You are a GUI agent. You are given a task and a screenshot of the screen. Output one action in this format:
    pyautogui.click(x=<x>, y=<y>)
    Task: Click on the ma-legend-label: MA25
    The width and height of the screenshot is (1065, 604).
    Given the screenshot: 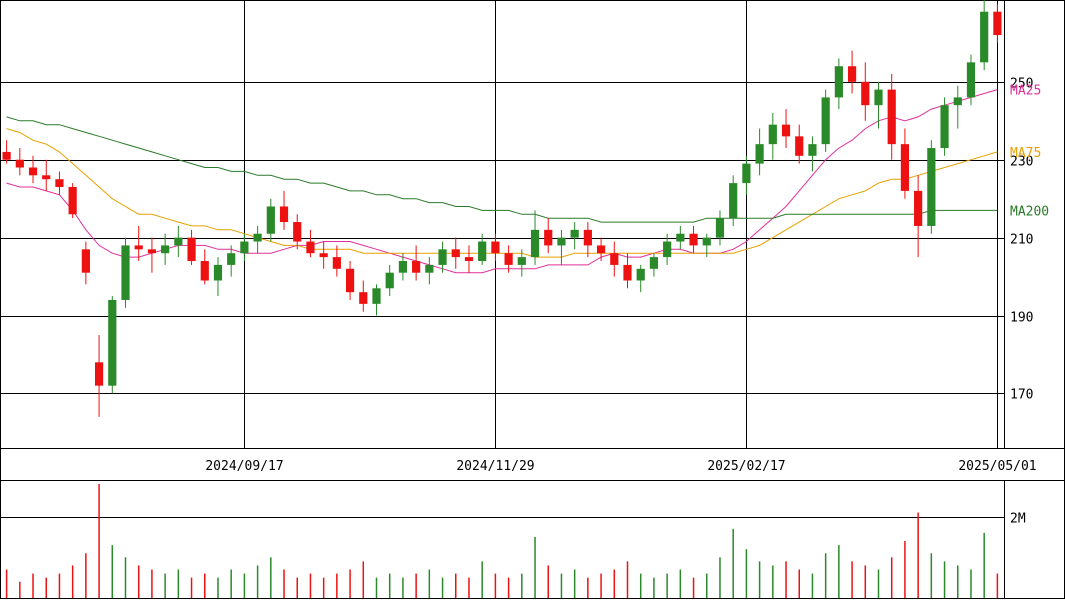 What is the action you would take?
    pyautogui.click(x=1025, y=91)
    